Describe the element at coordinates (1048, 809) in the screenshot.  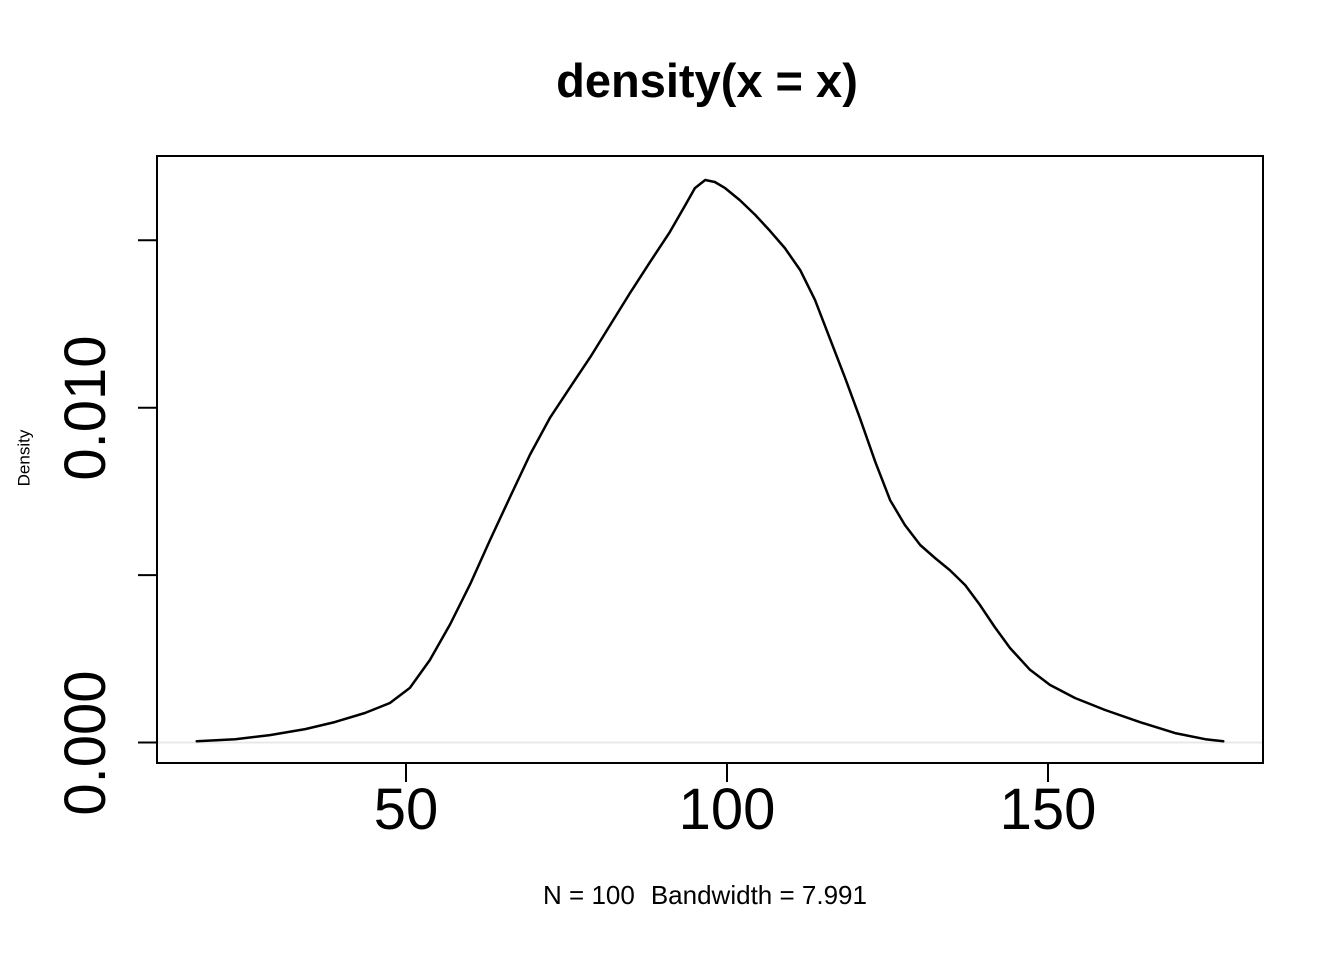
I see `x-tick-label-150: 150` at that location.